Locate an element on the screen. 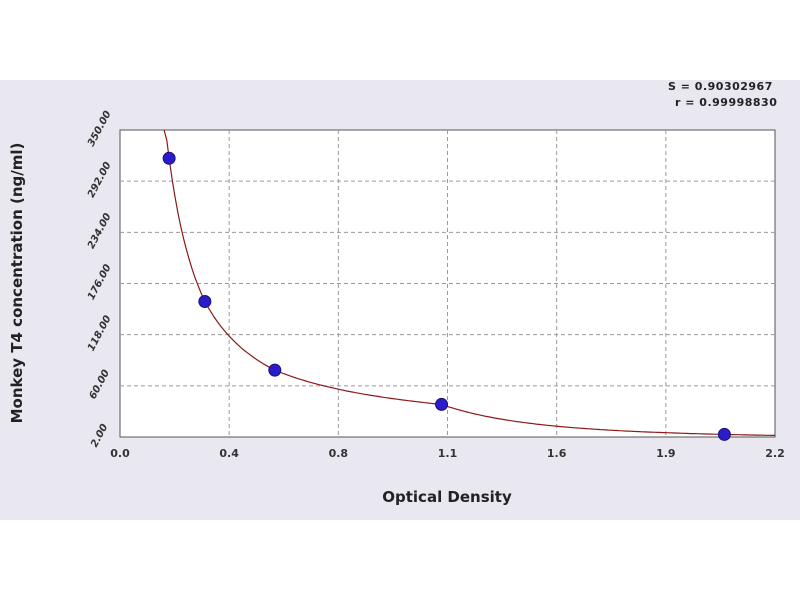 The height and width of the screenshot is (600, 800). s-statistic: S = 0.90302967 is located at coordinates (720, 86).